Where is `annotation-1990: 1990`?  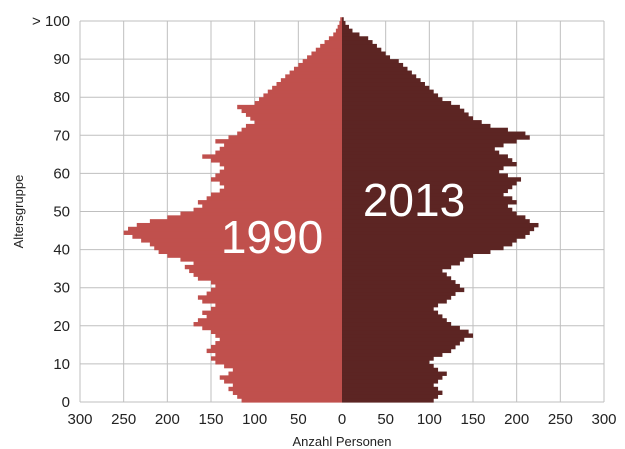
annotation-1990: 1990 is located at coordinates (272, 237).